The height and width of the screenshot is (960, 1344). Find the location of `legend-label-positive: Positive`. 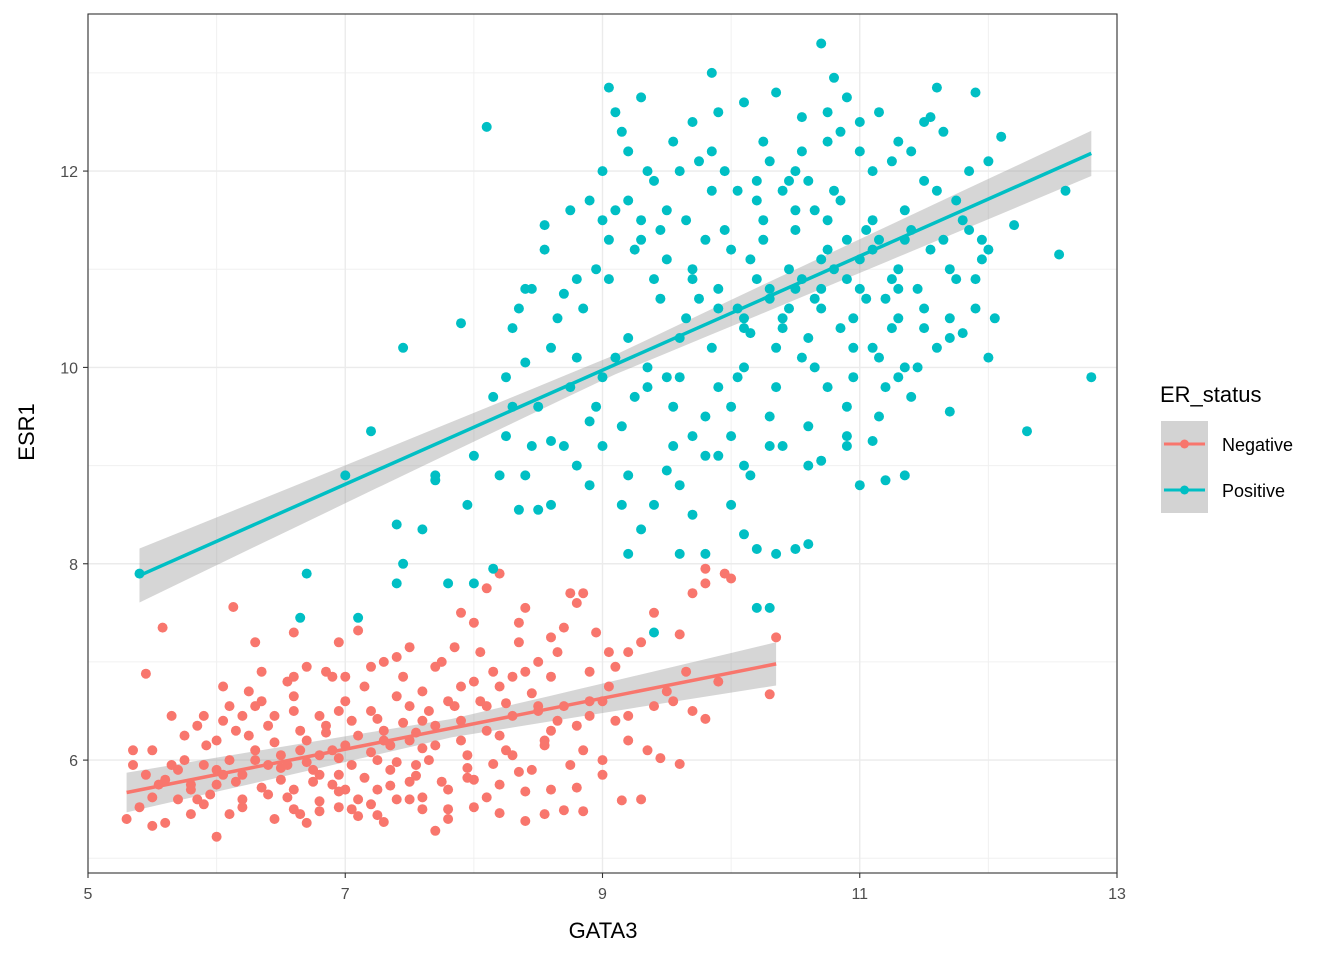

legend-label-positive: Positive is located at coordinates (1253, 491).